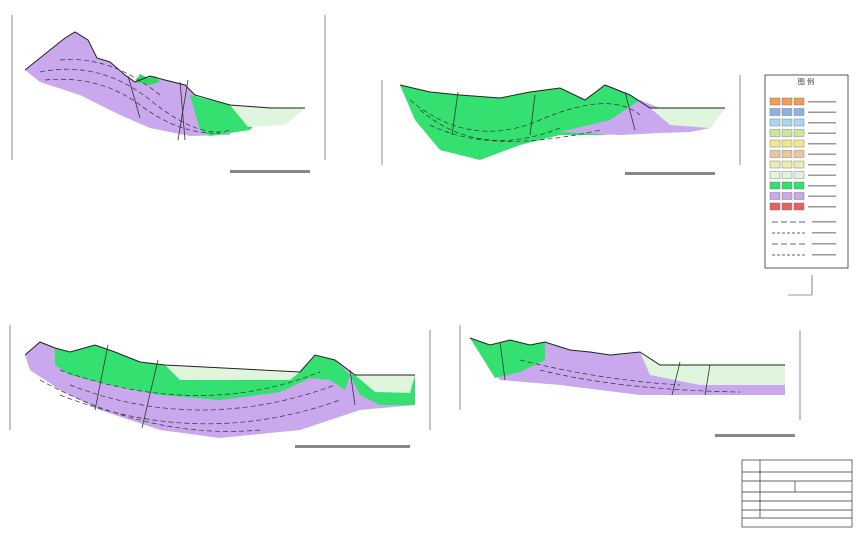  What do you see at coordinates (806, 81) in the screenshot?
I see `legend-title: 图 例` at bounding box center [806, 81].